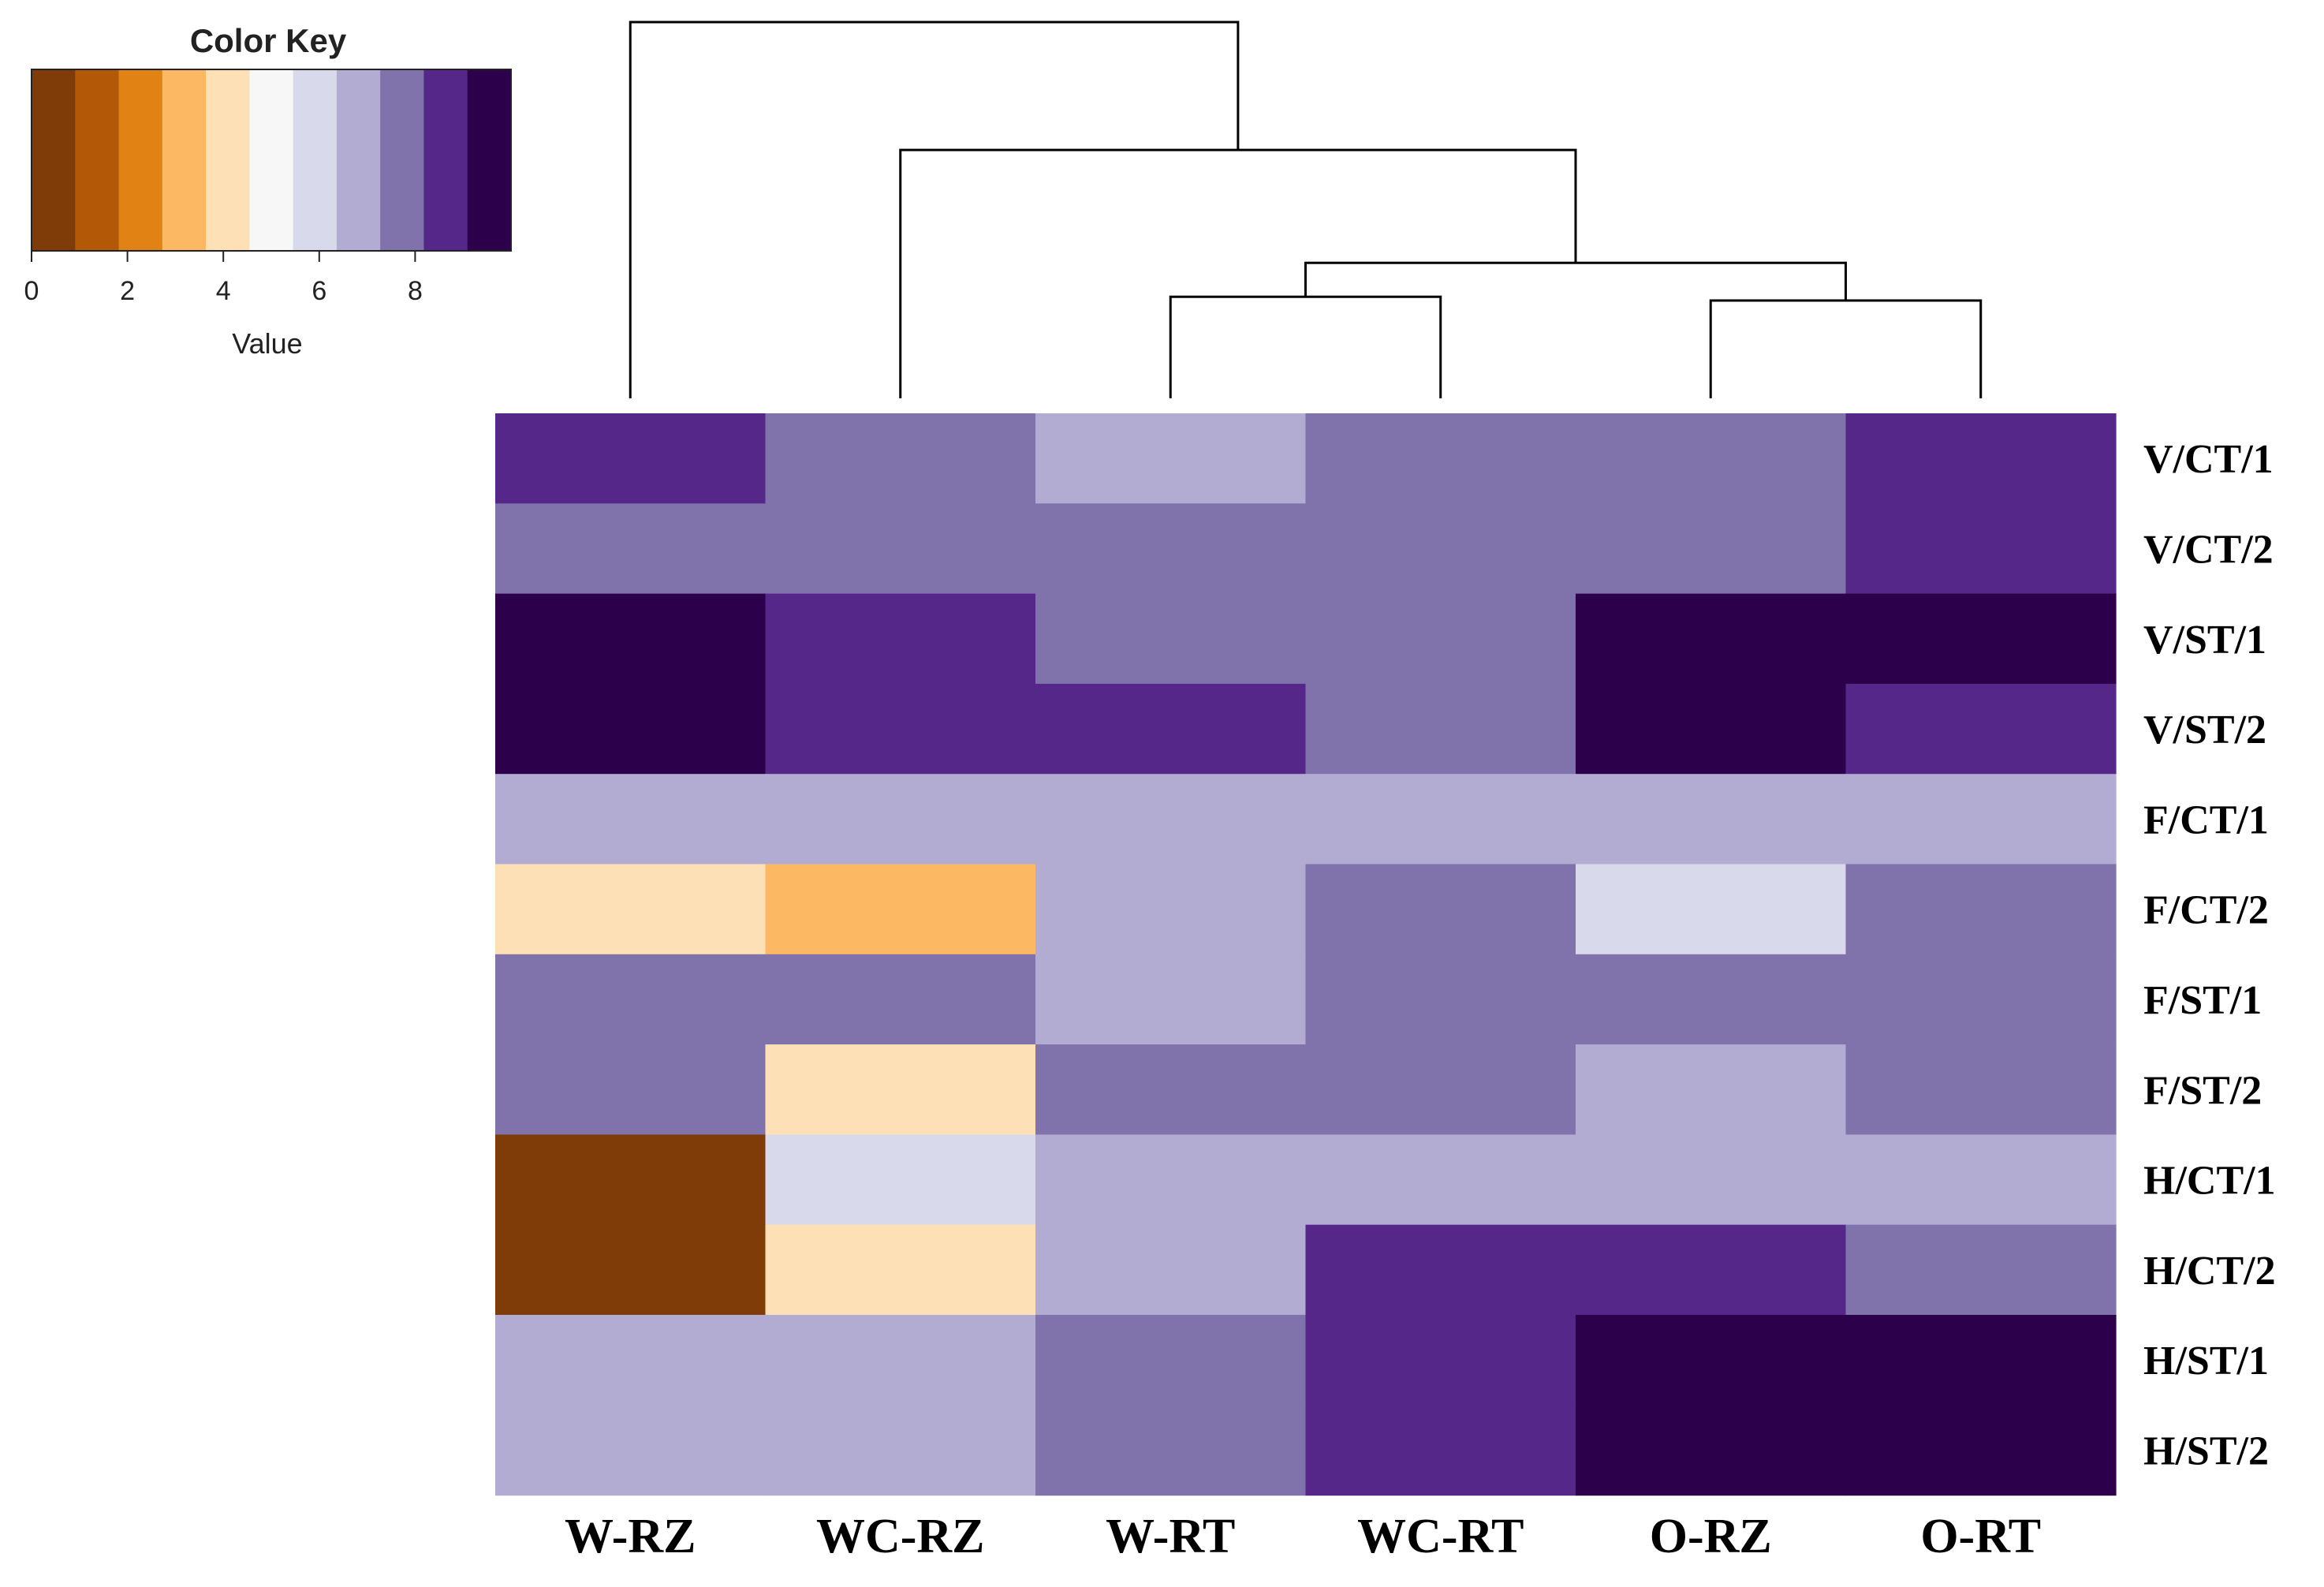  What do you see at coordinates (268, 40) in the screenshot?
I see `color-key-title: Color Key` at bounding box center [268, 40].